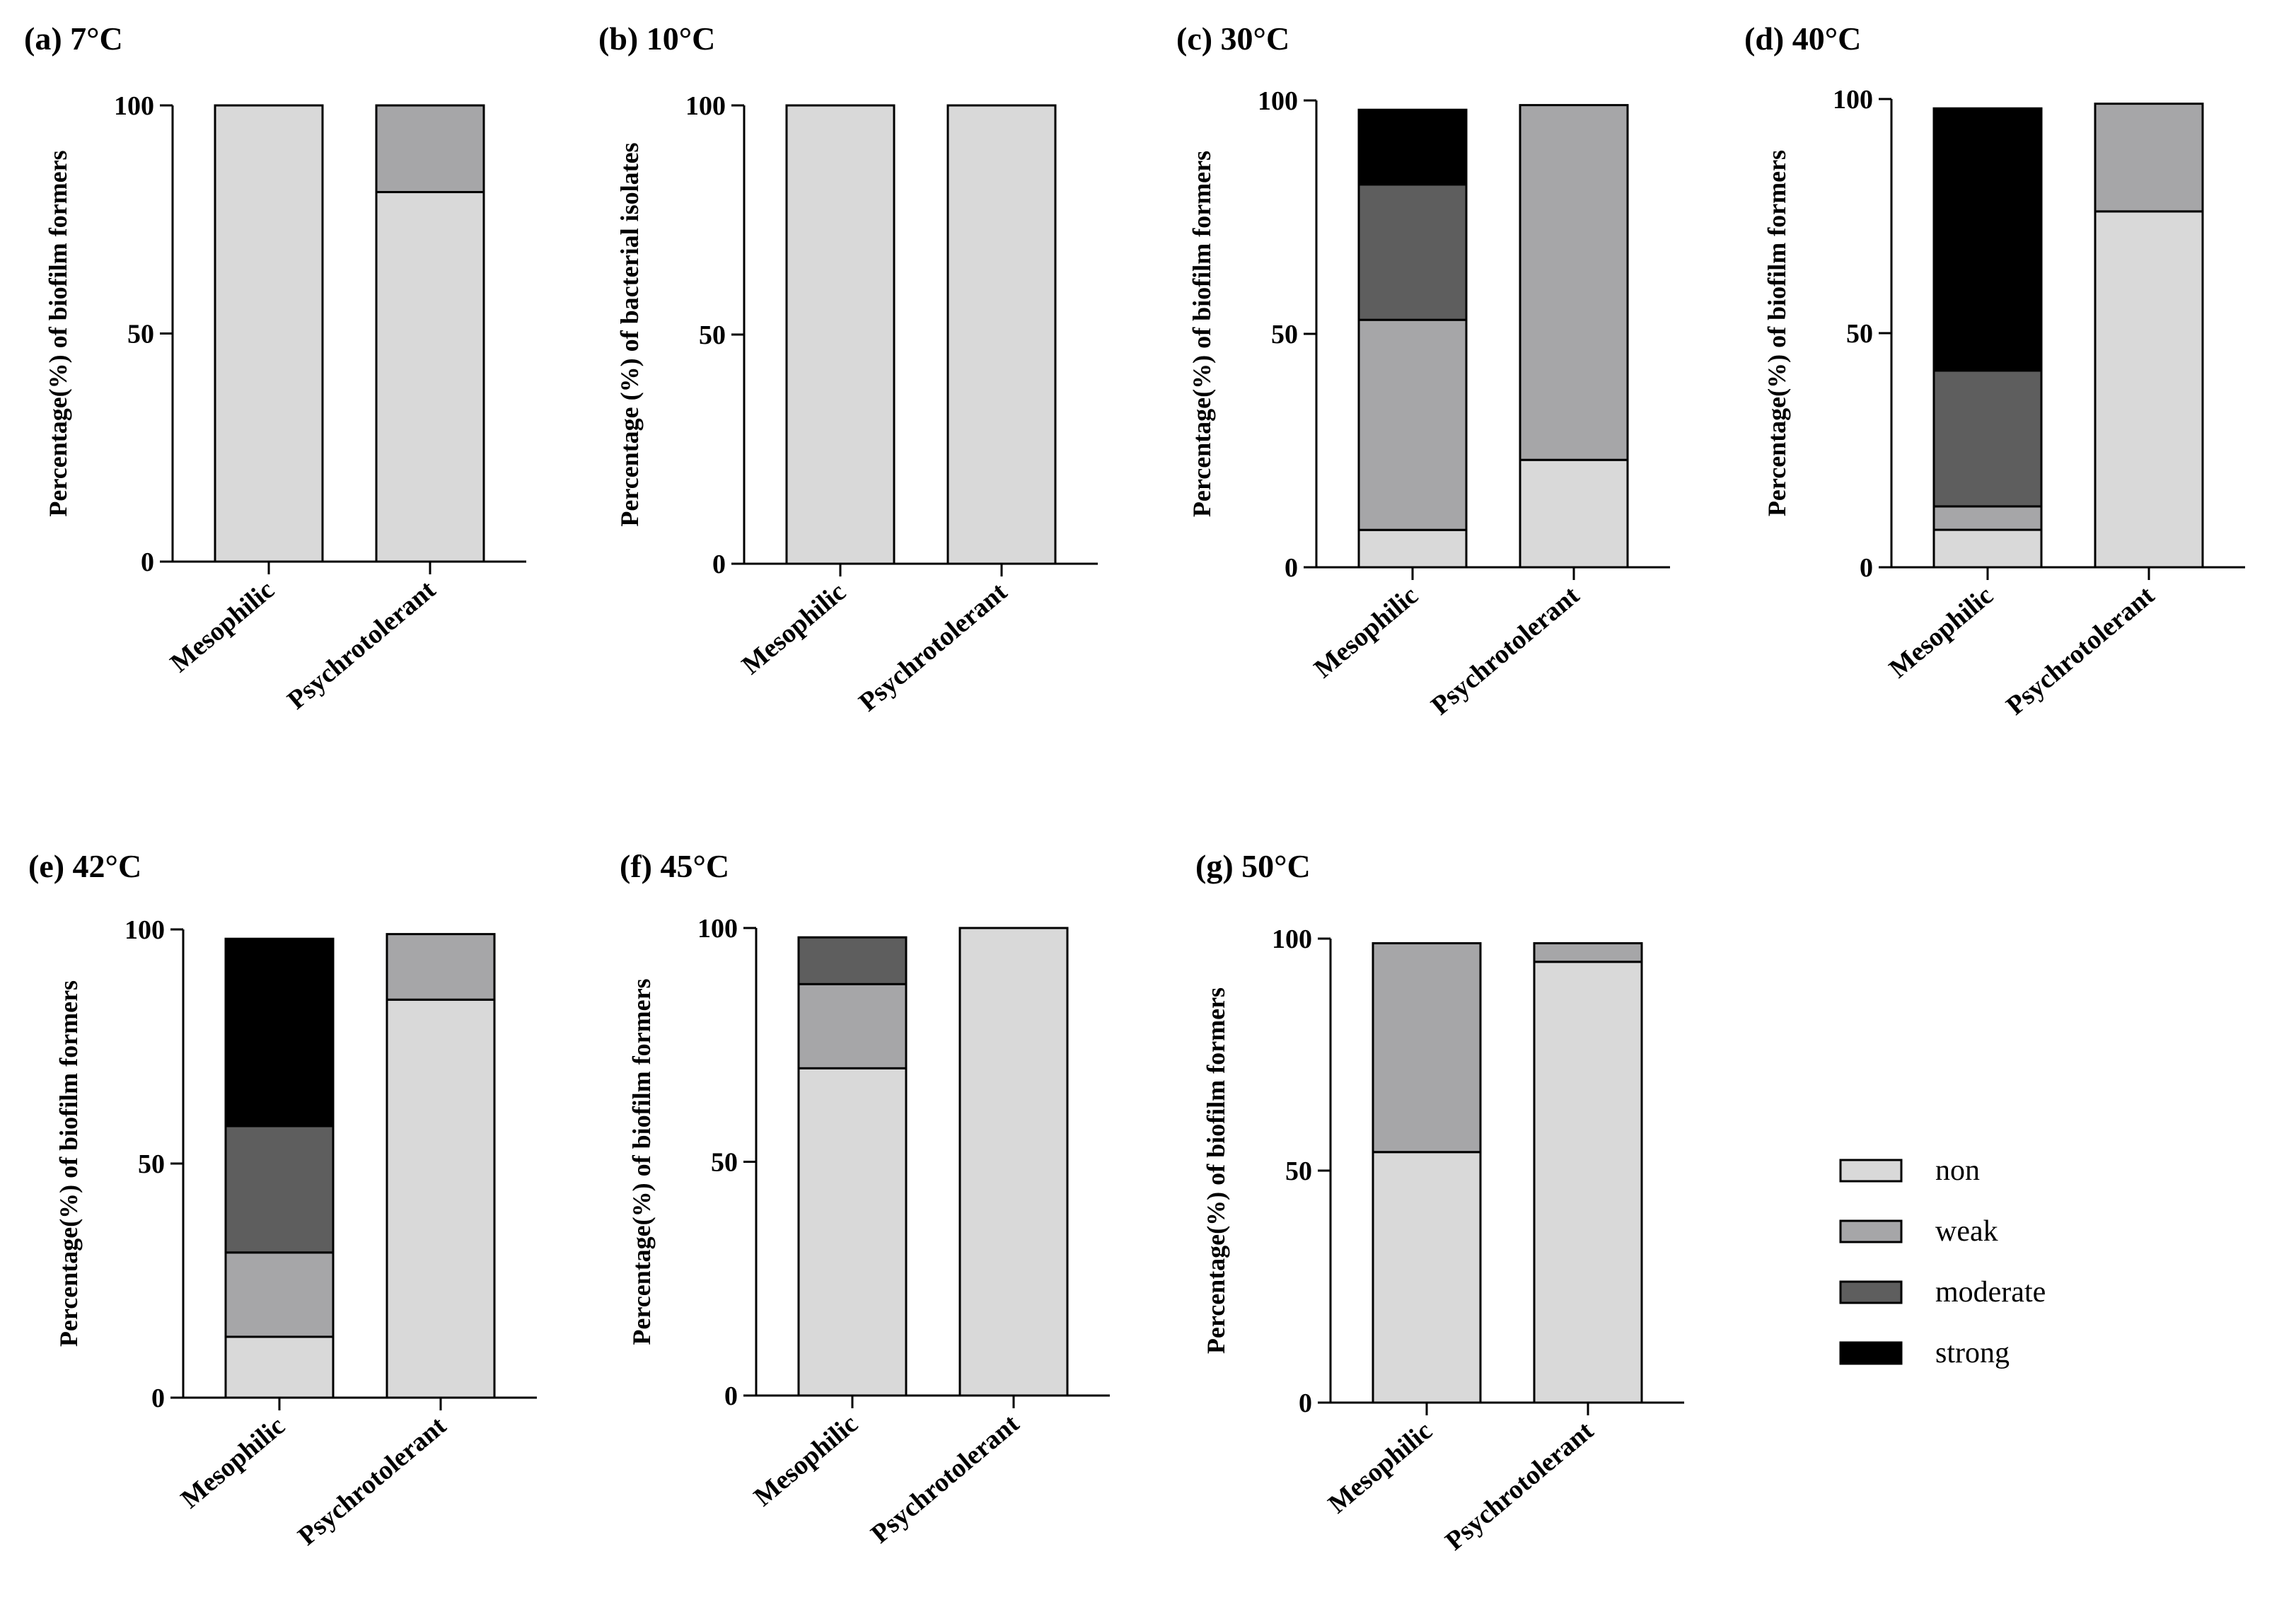 The width and height of the screenshot is (2284, 1624). Describe the element at coordinates (1871, 1231) in the screenshot. I see `legend-swatch-weak` at that location.